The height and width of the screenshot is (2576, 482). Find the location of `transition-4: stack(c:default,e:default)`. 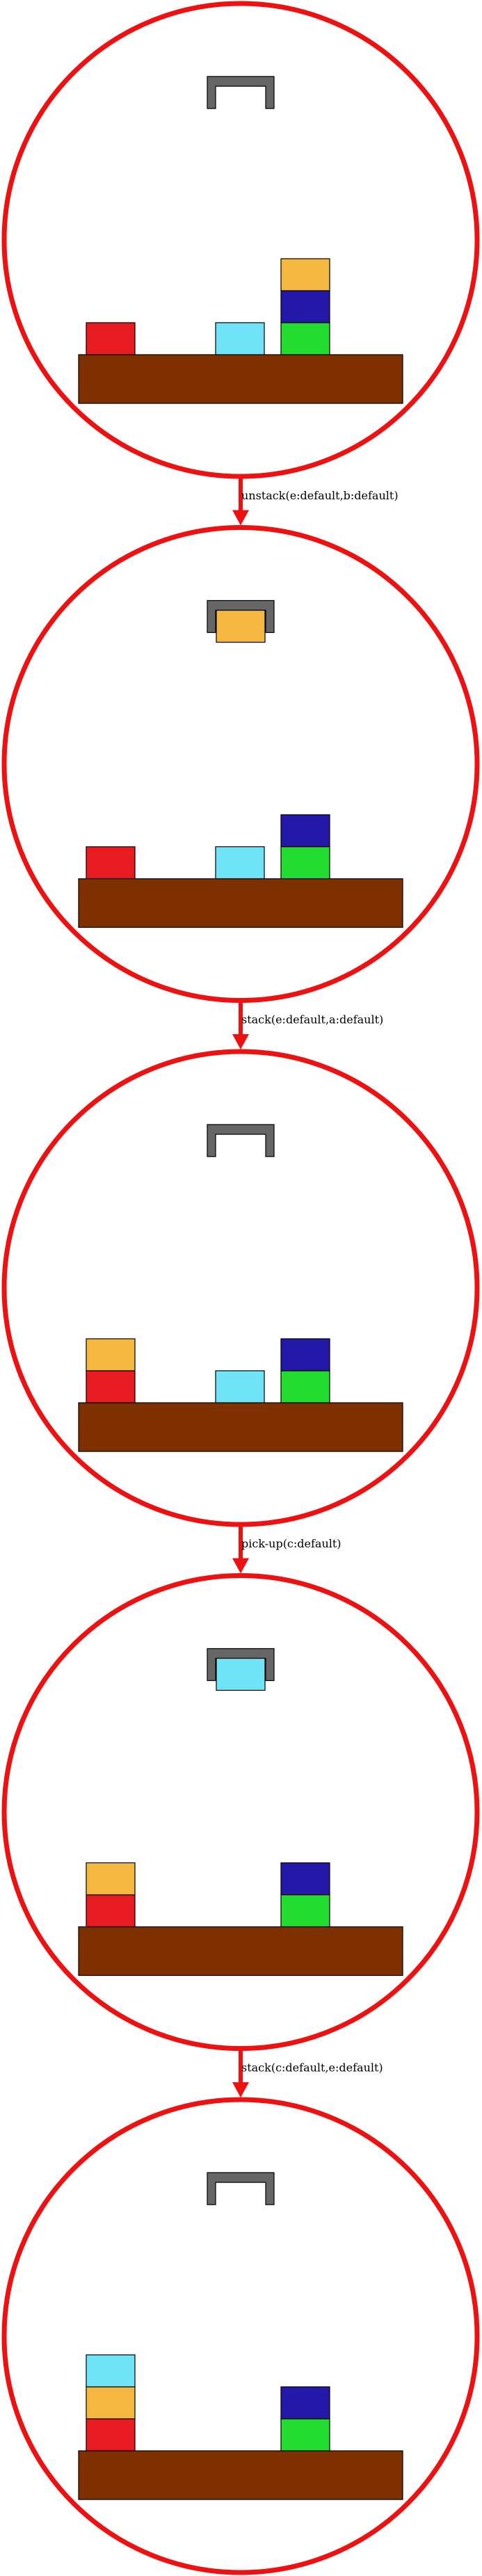

transition-4: stack(c:default,e:default) is located at coordinates (307, 2074).